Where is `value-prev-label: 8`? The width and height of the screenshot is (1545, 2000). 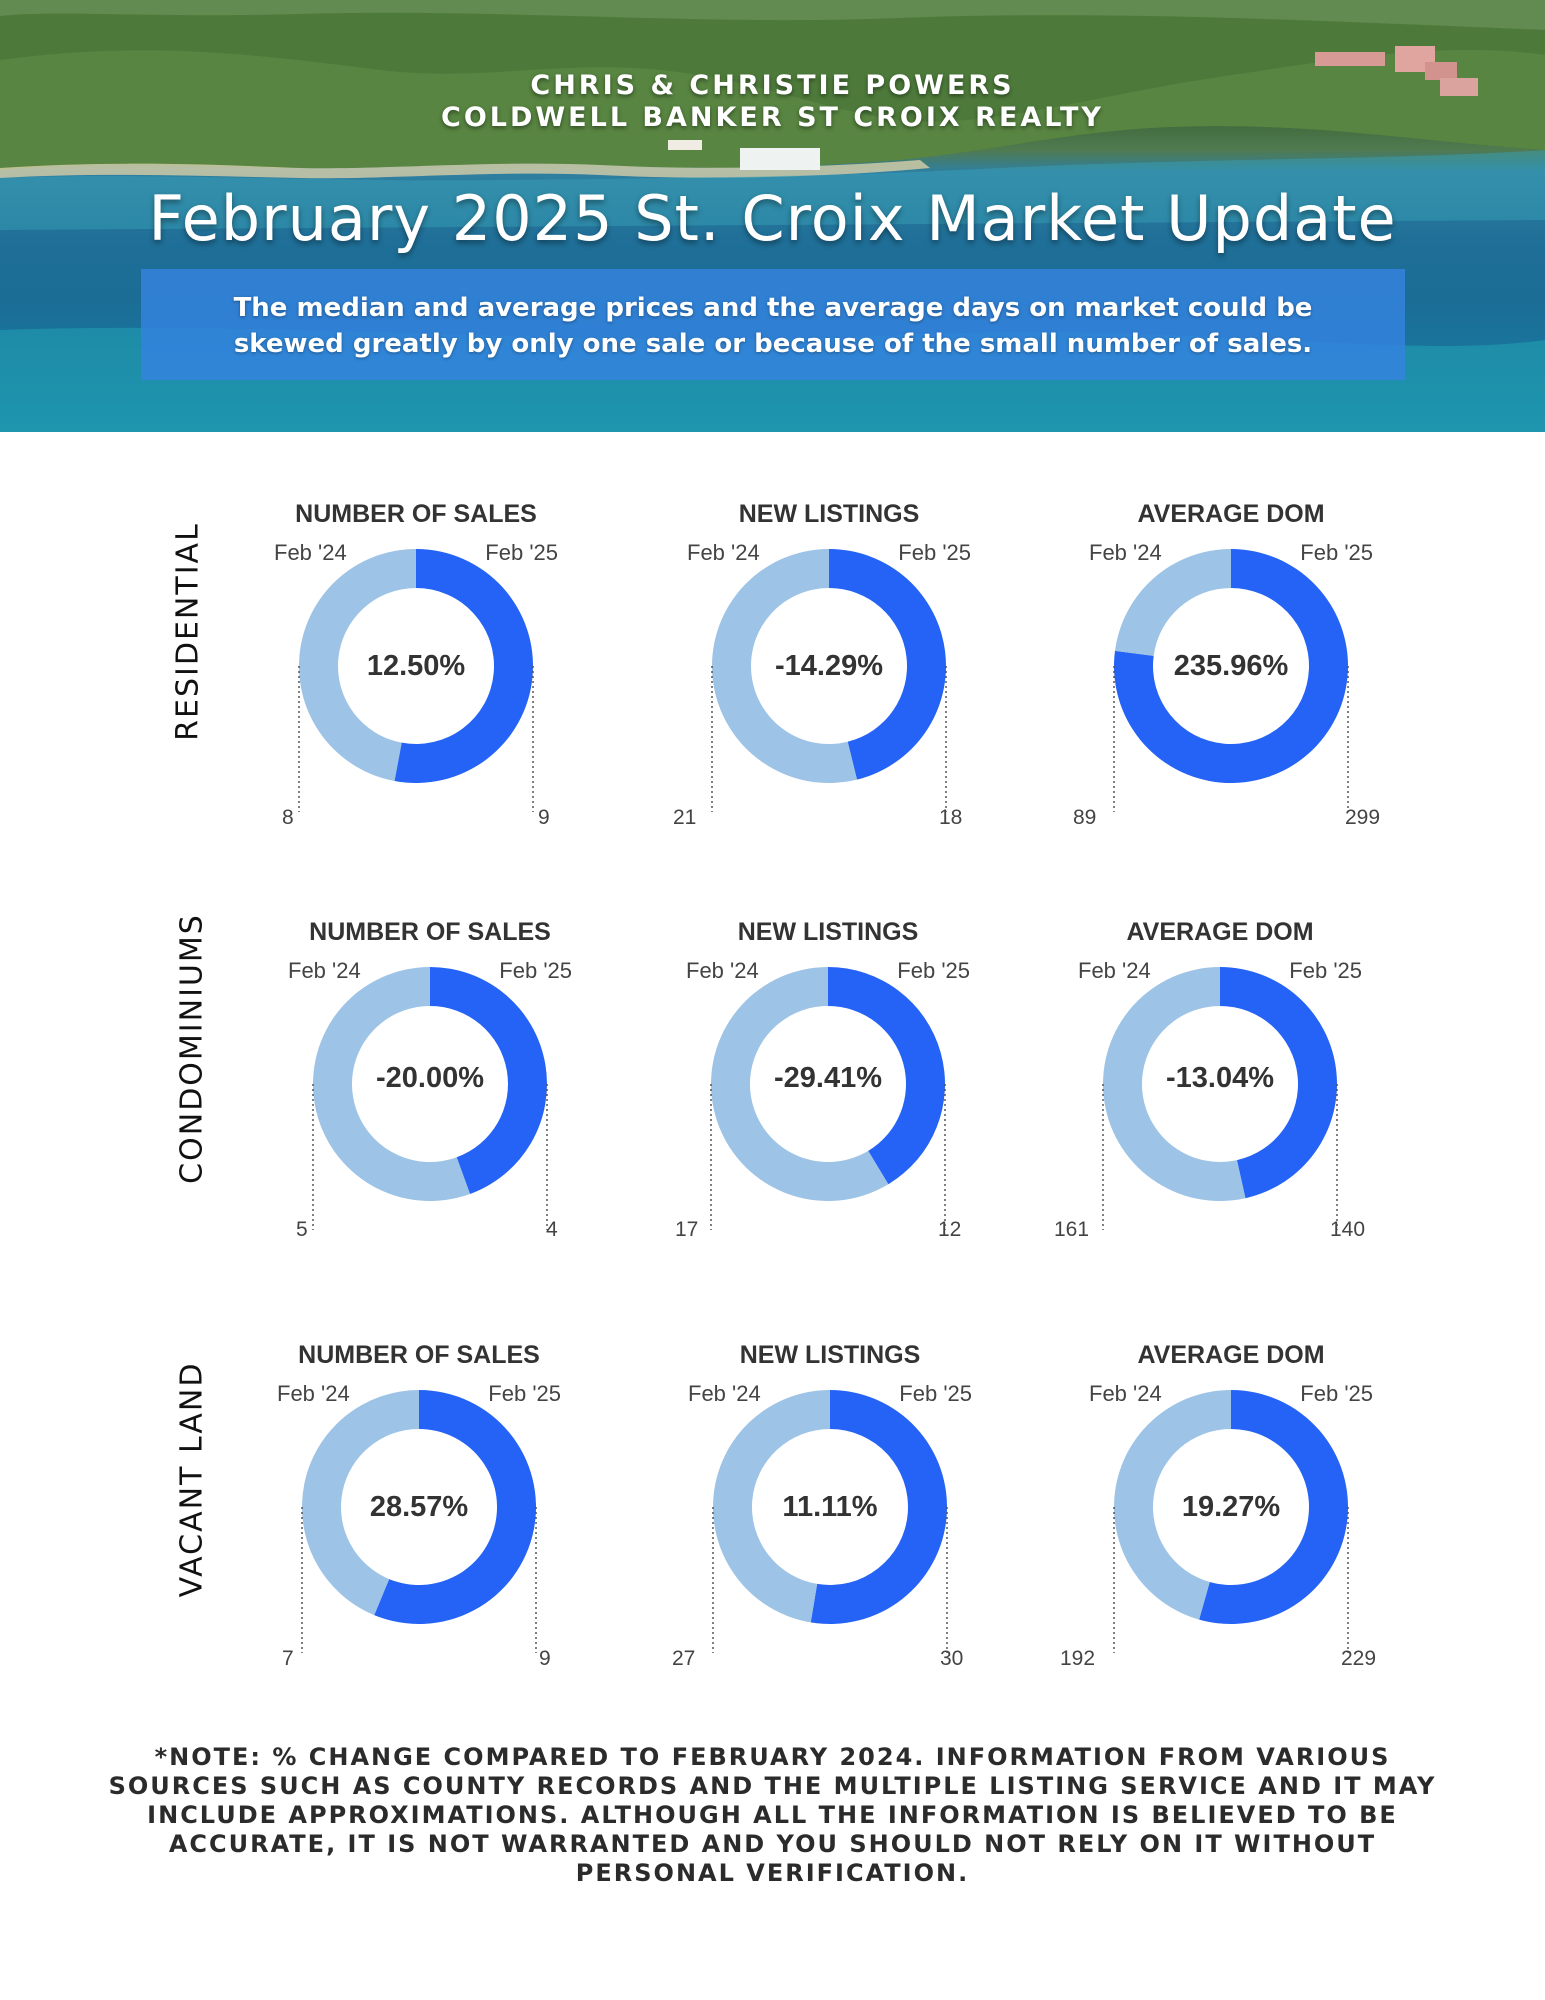
value-prev-label: 8 is located at coordinates (288, 817).